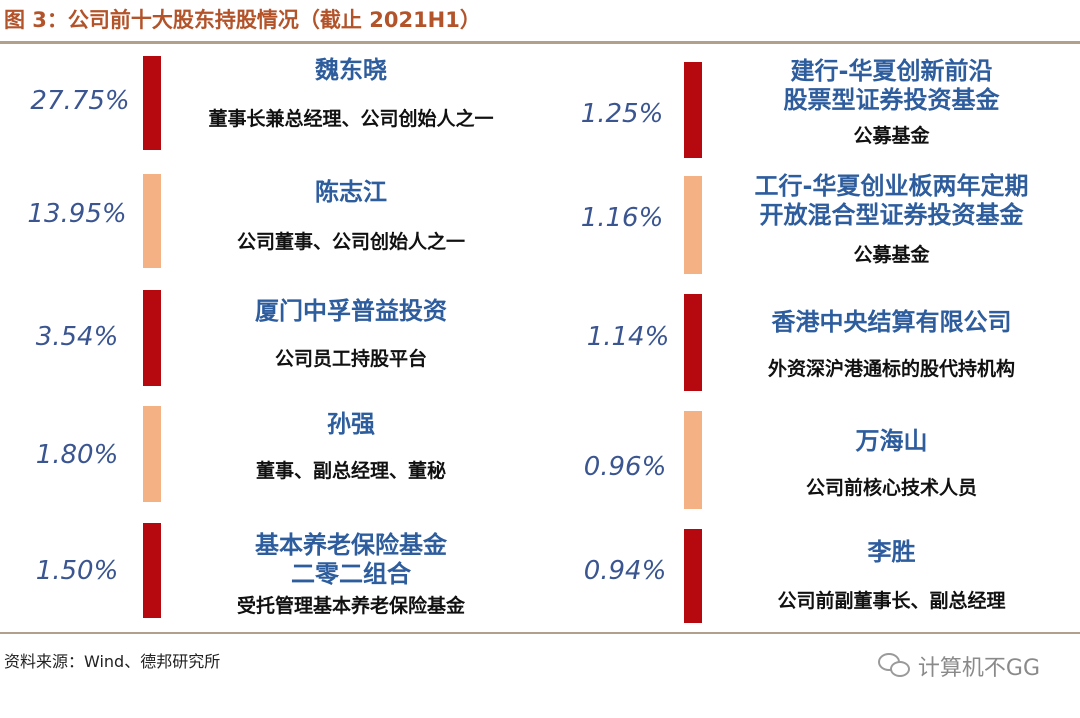 This screenshot has height=718, width=1080. I want to click on holding-percent: 0.94%, so click(625, 571).